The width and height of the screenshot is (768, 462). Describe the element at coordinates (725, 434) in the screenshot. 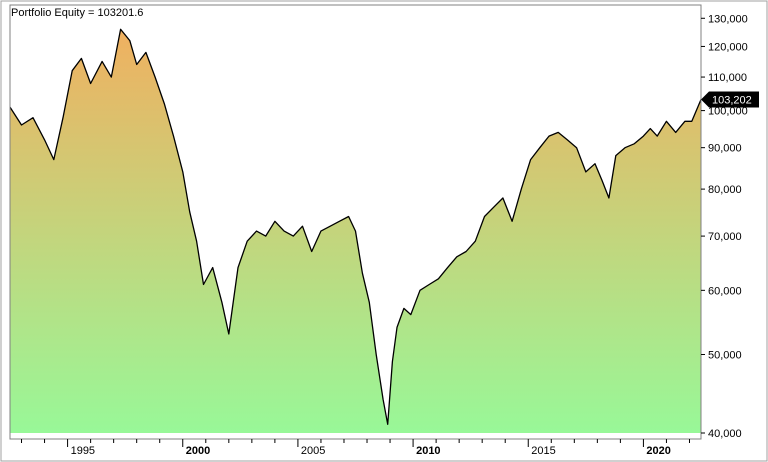

I see `y-tick-label: 40,000` at that location.